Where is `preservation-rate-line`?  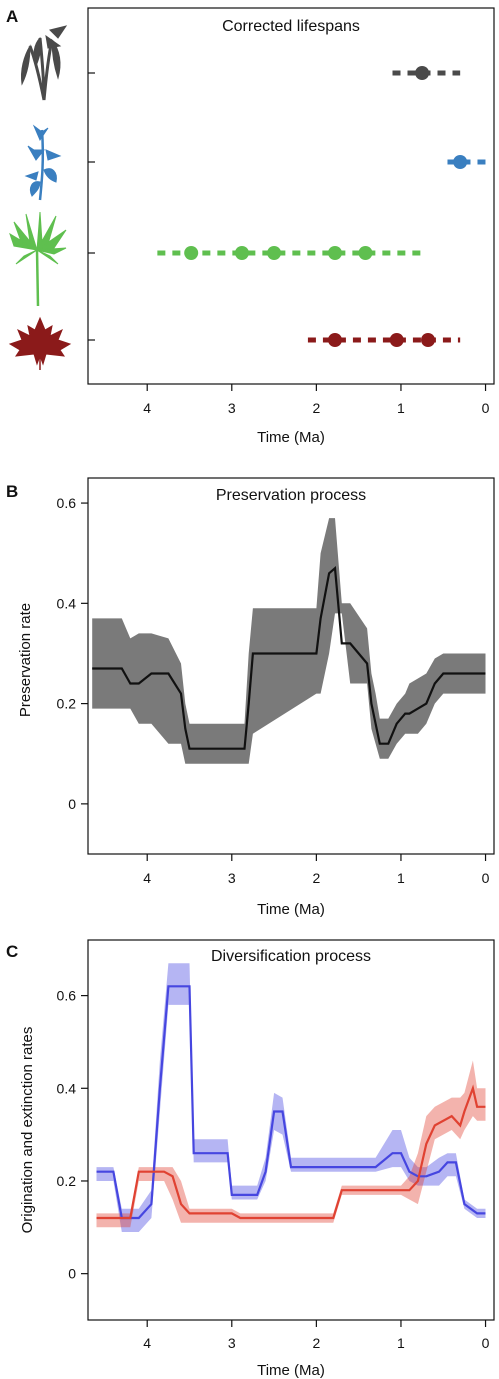 preservation-rate-line is located at coordinates (289, 657).